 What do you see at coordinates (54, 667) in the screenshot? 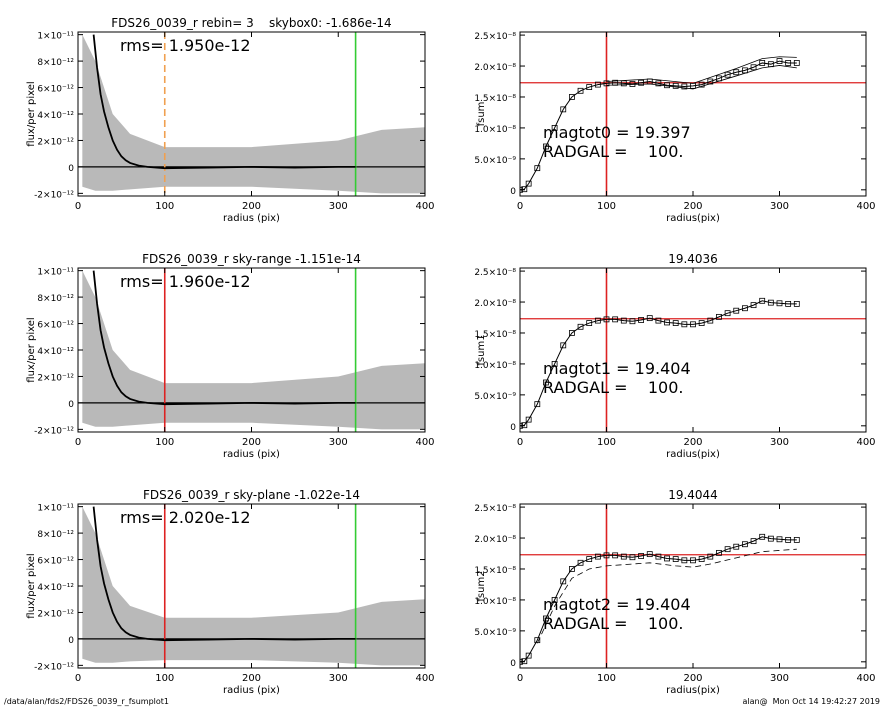
I see `y-tick-label: -2×10⁻¹²` at bounding box center [54, 667].